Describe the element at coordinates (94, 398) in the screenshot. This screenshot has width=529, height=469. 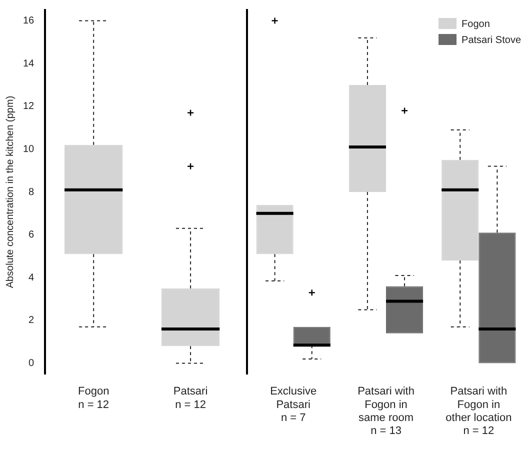
I see `x-tick-label: Fogon n = 12` at that location.